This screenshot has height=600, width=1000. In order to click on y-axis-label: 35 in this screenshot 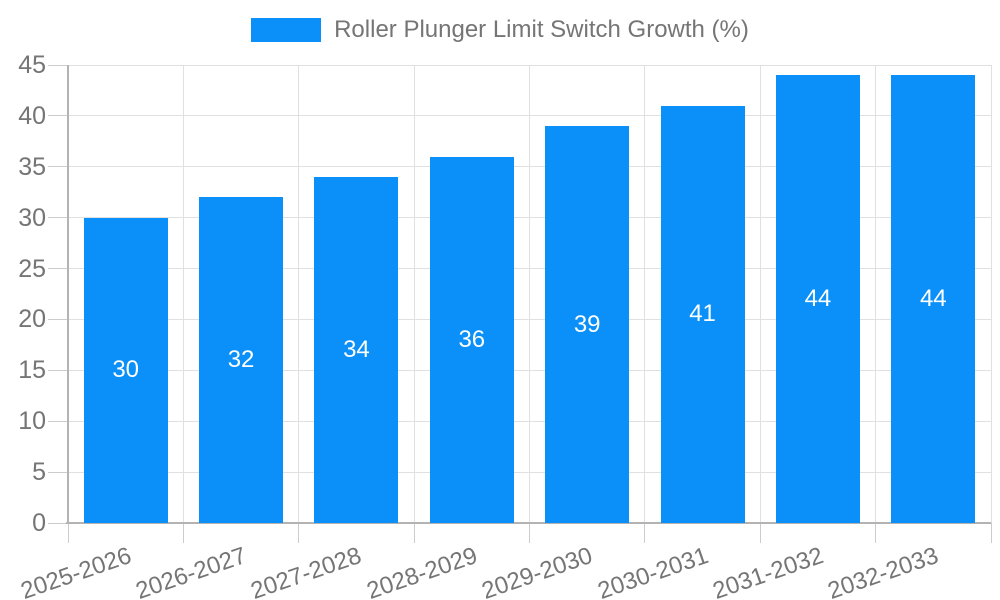, I will do `click(32, 166)`.